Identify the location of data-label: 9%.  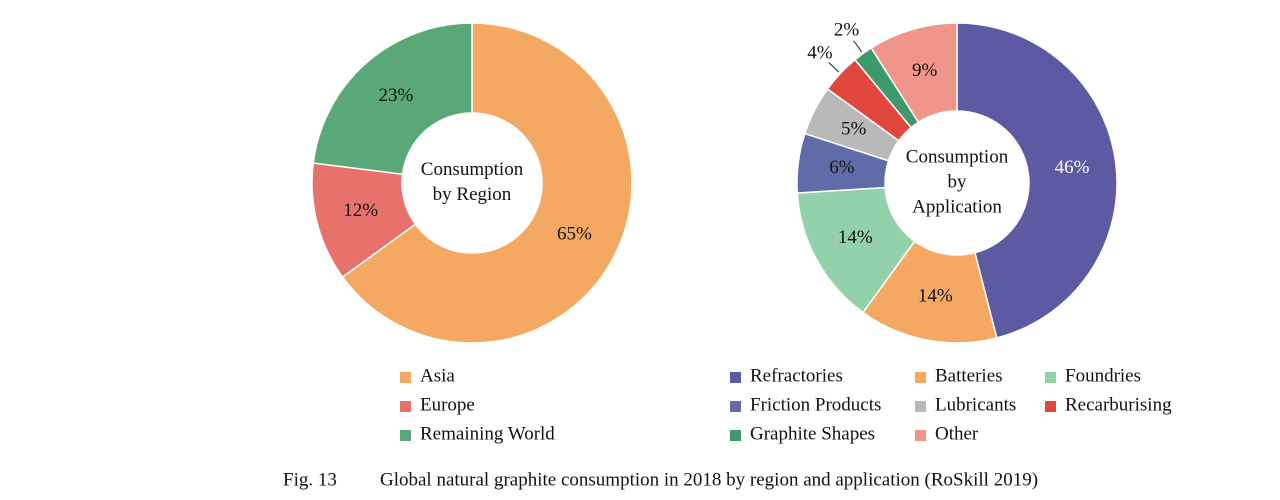
(925, 70).